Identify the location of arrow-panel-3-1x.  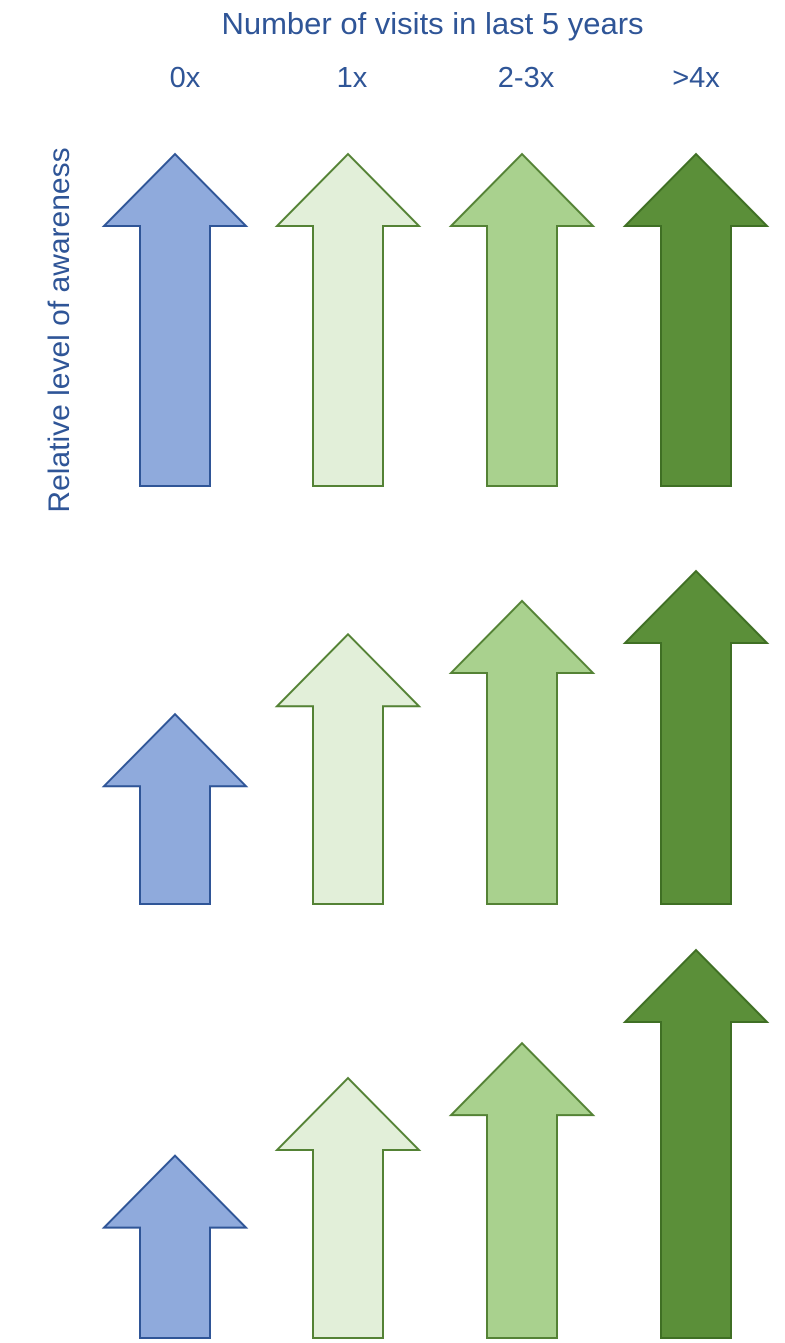
(348, 1208).